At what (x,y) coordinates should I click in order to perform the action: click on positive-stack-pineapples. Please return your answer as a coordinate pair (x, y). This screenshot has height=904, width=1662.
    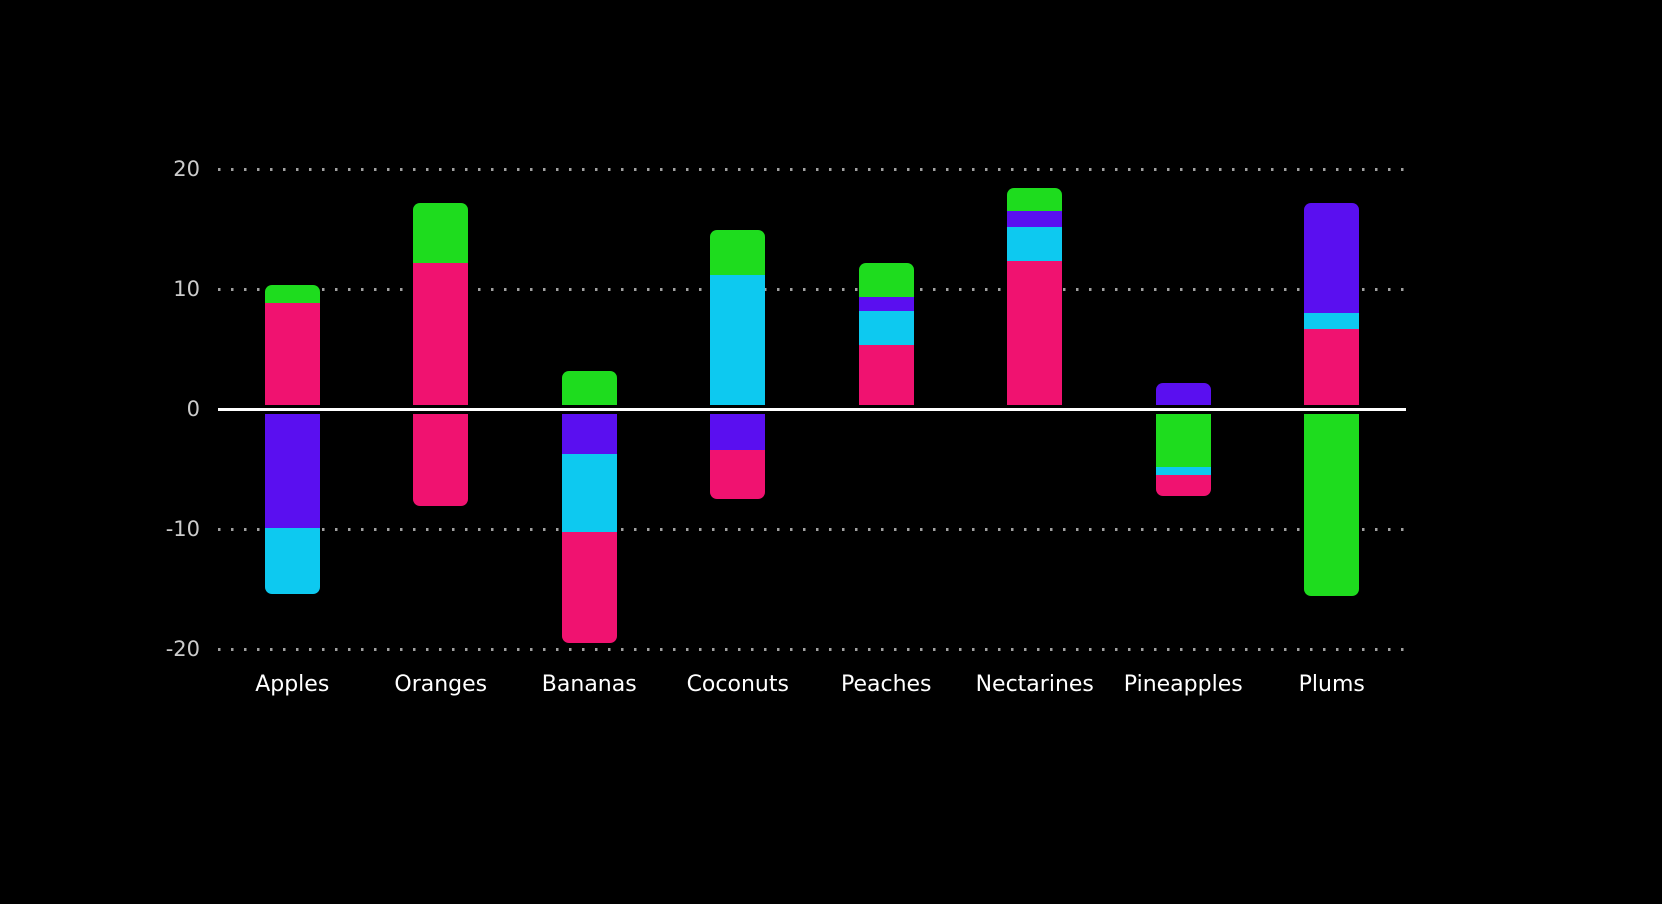
    Looking at the image, I should click on (1183, 394).